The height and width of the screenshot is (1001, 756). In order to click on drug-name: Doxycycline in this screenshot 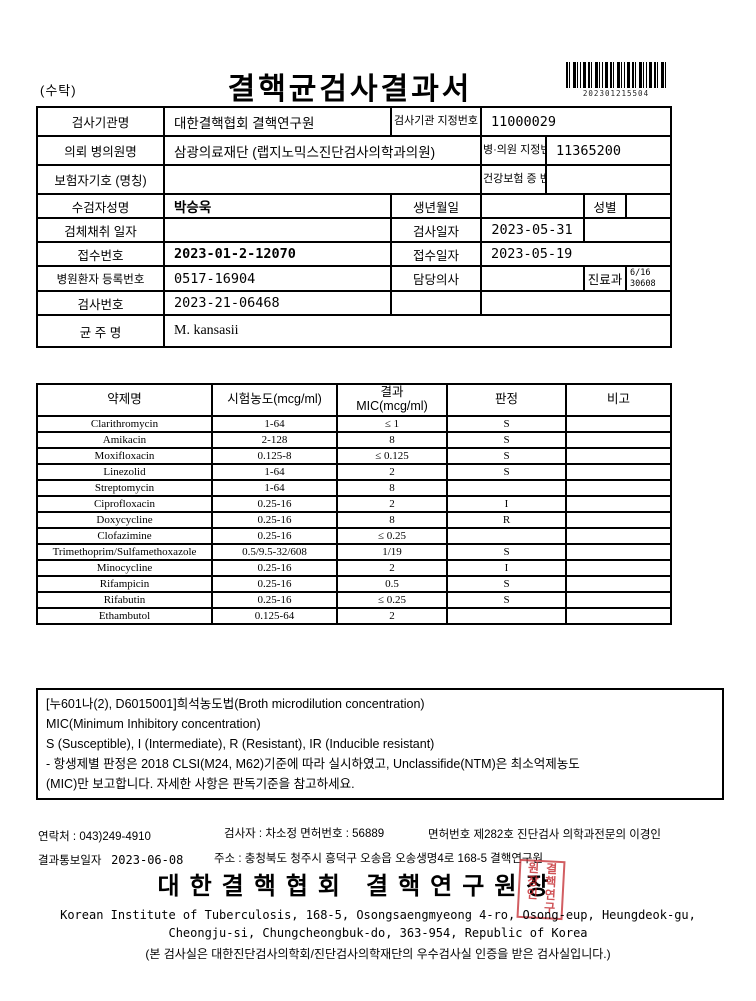, I will do `click(124, 519)`.